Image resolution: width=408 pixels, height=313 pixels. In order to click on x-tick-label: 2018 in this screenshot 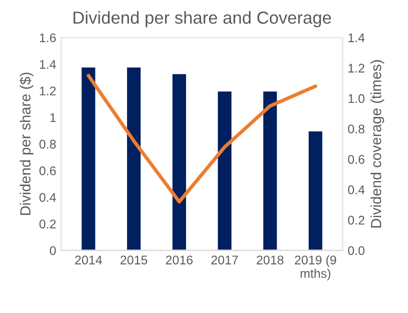, I will do `click(270, 260)`.